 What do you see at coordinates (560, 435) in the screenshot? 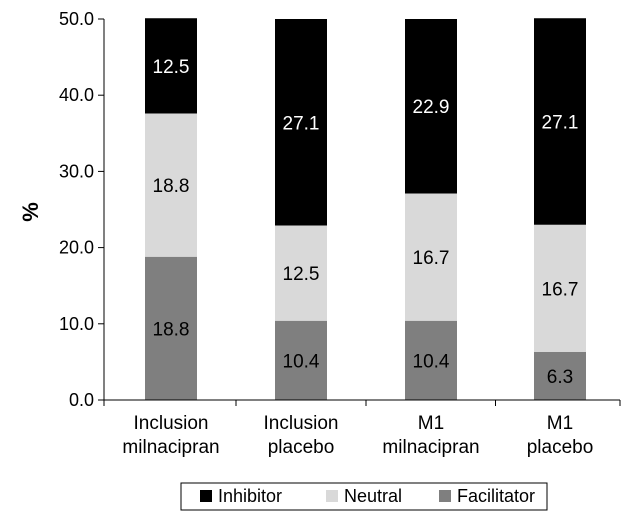
I see `x-category-label-4: M1 placebo` at bounding box center [560, 435].